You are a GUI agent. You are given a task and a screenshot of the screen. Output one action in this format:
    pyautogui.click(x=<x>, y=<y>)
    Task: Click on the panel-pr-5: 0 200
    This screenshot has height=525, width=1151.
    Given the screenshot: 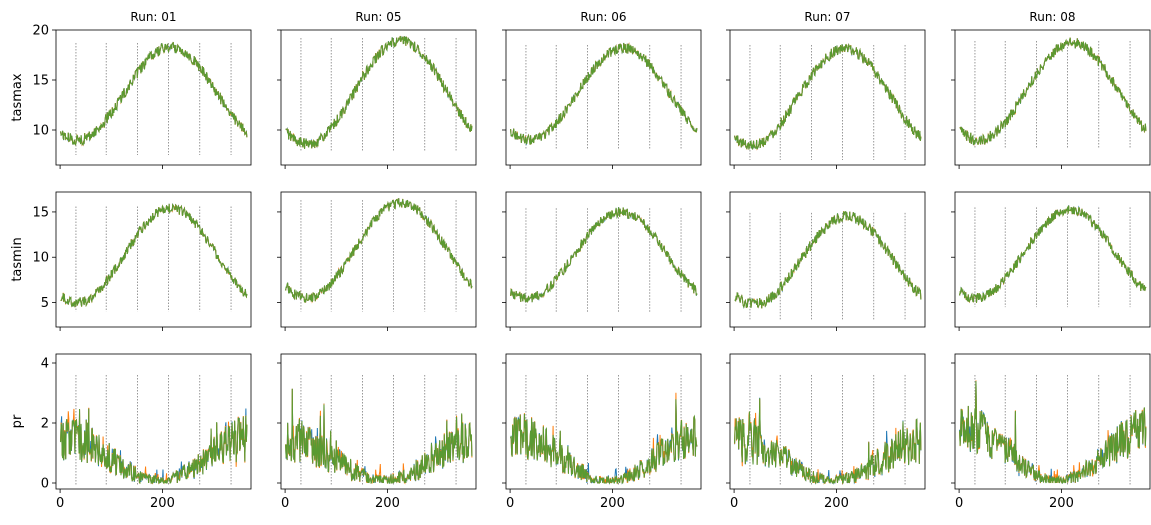 What is the action you would take?
    pyautogui.click(x=1051, y=432)
    